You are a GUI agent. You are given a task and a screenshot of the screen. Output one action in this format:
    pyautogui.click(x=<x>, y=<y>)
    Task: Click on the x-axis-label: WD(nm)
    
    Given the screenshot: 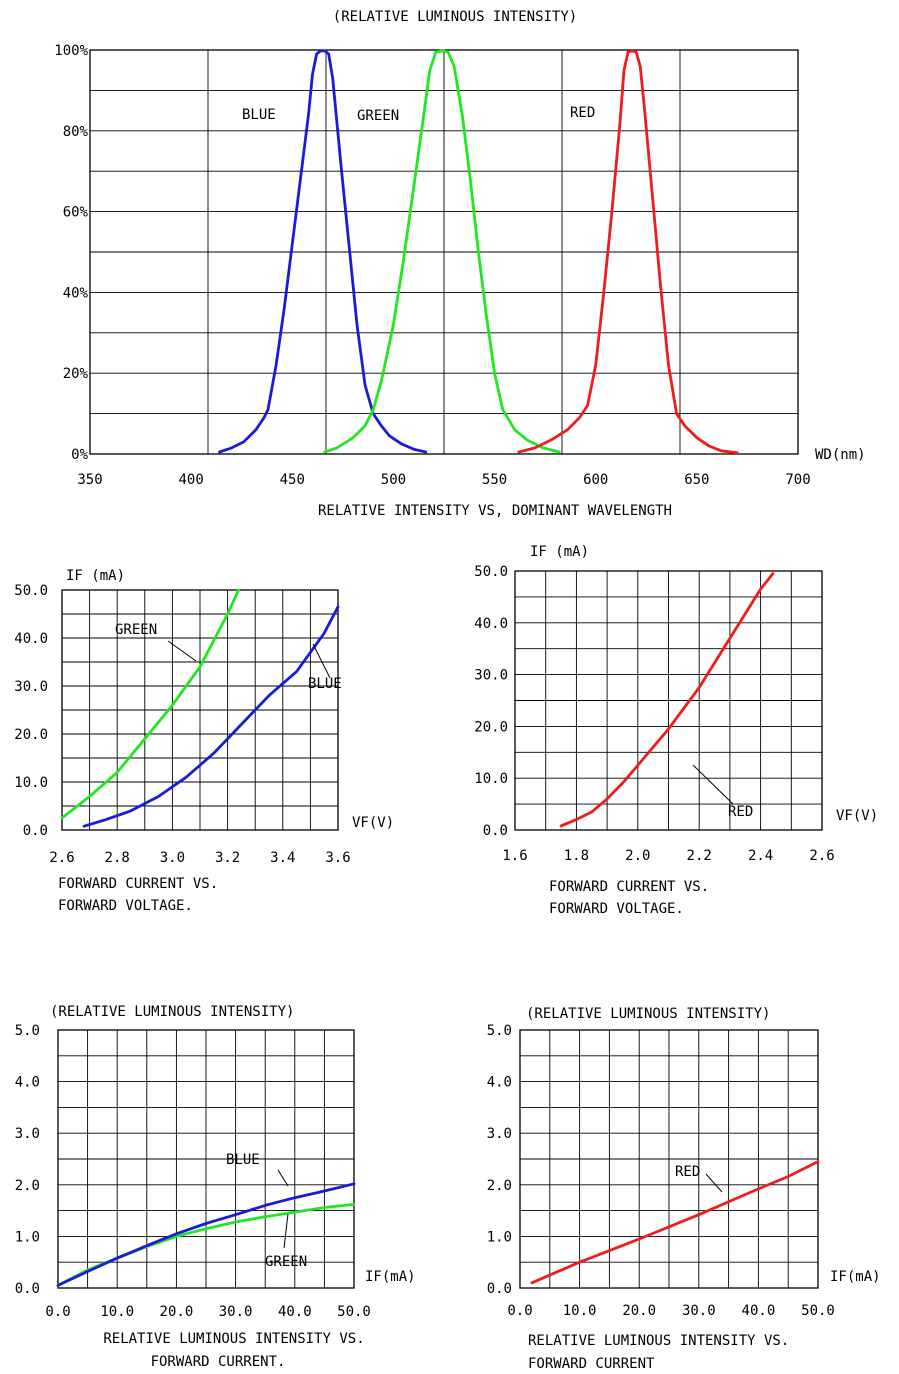 What is the action you would take?
    pyautogui.click(x=840, y=455)
    